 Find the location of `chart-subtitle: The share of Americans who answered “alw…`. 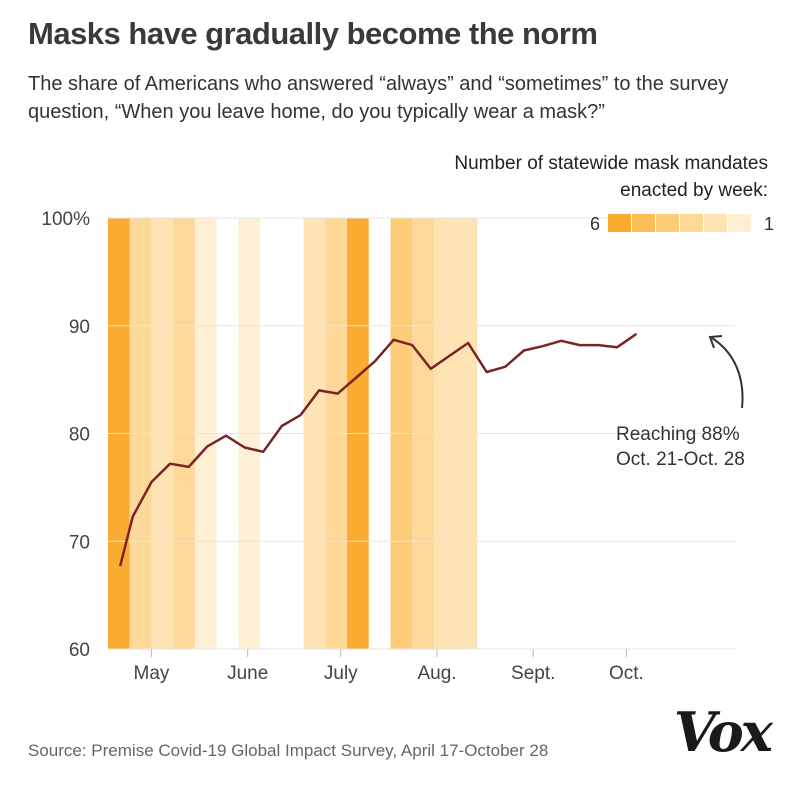

chart-subtitle: The share of Americans who answered “alw… is located at coordinates (378, 98).